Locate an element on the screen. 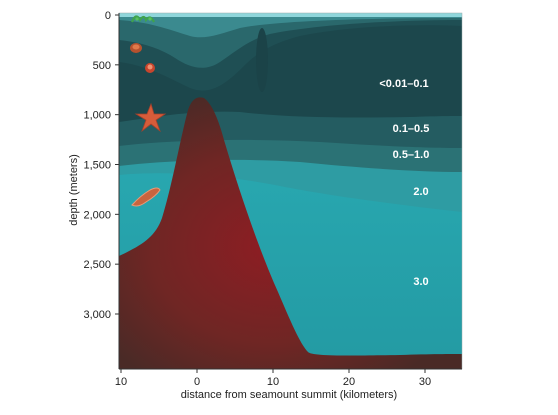 This screenshot has width=558, height=415. zone-label-3: 3.0 is located at coordinates (420, 282).